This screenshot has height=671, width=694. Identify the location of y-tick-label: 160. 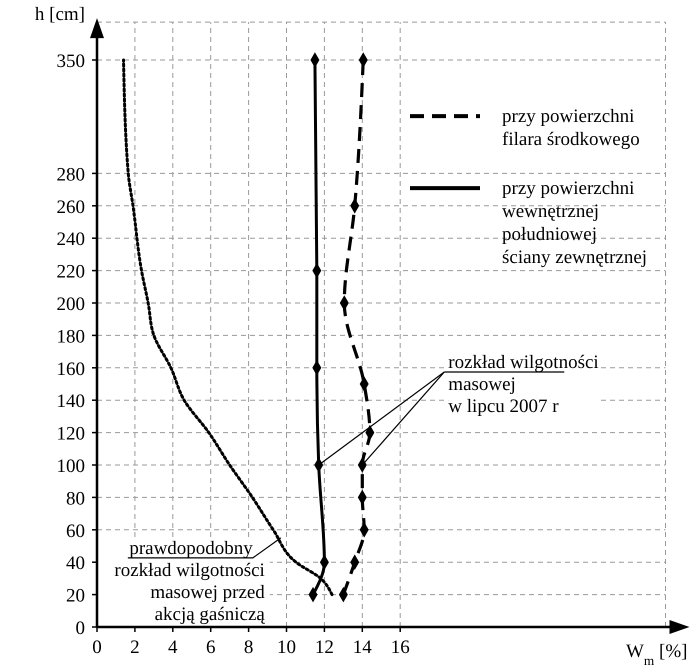
(70, 369).